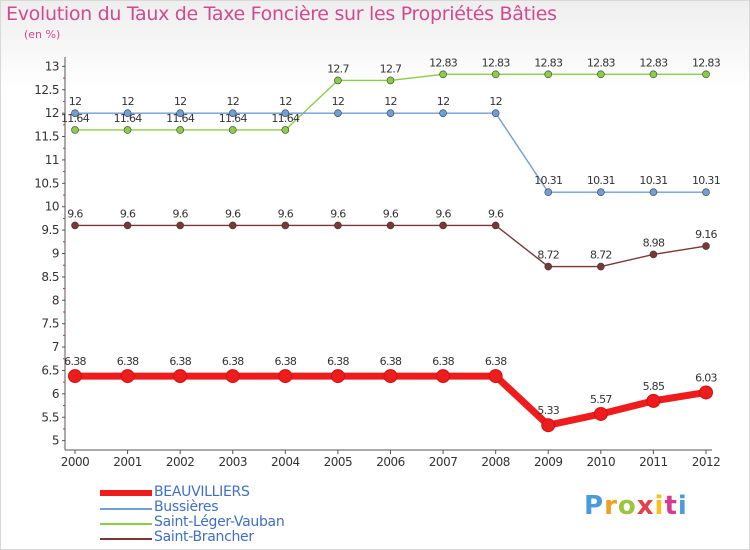 This screenshot has height=550, width=750. I want to click on y-tick-label: 12, so click(52, 113).